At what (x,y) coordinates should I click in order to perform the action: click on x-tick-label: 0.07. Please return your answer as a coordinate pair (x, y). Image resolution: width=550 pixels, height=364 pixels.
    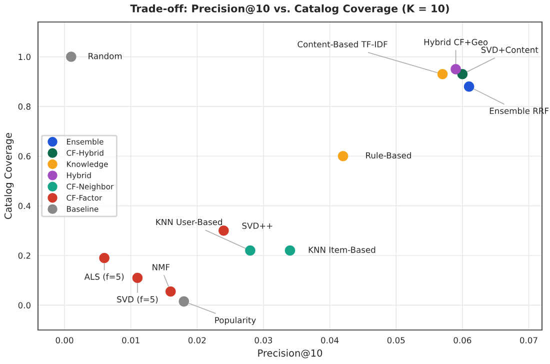
    Looking at the image, I should click on (529, 340).